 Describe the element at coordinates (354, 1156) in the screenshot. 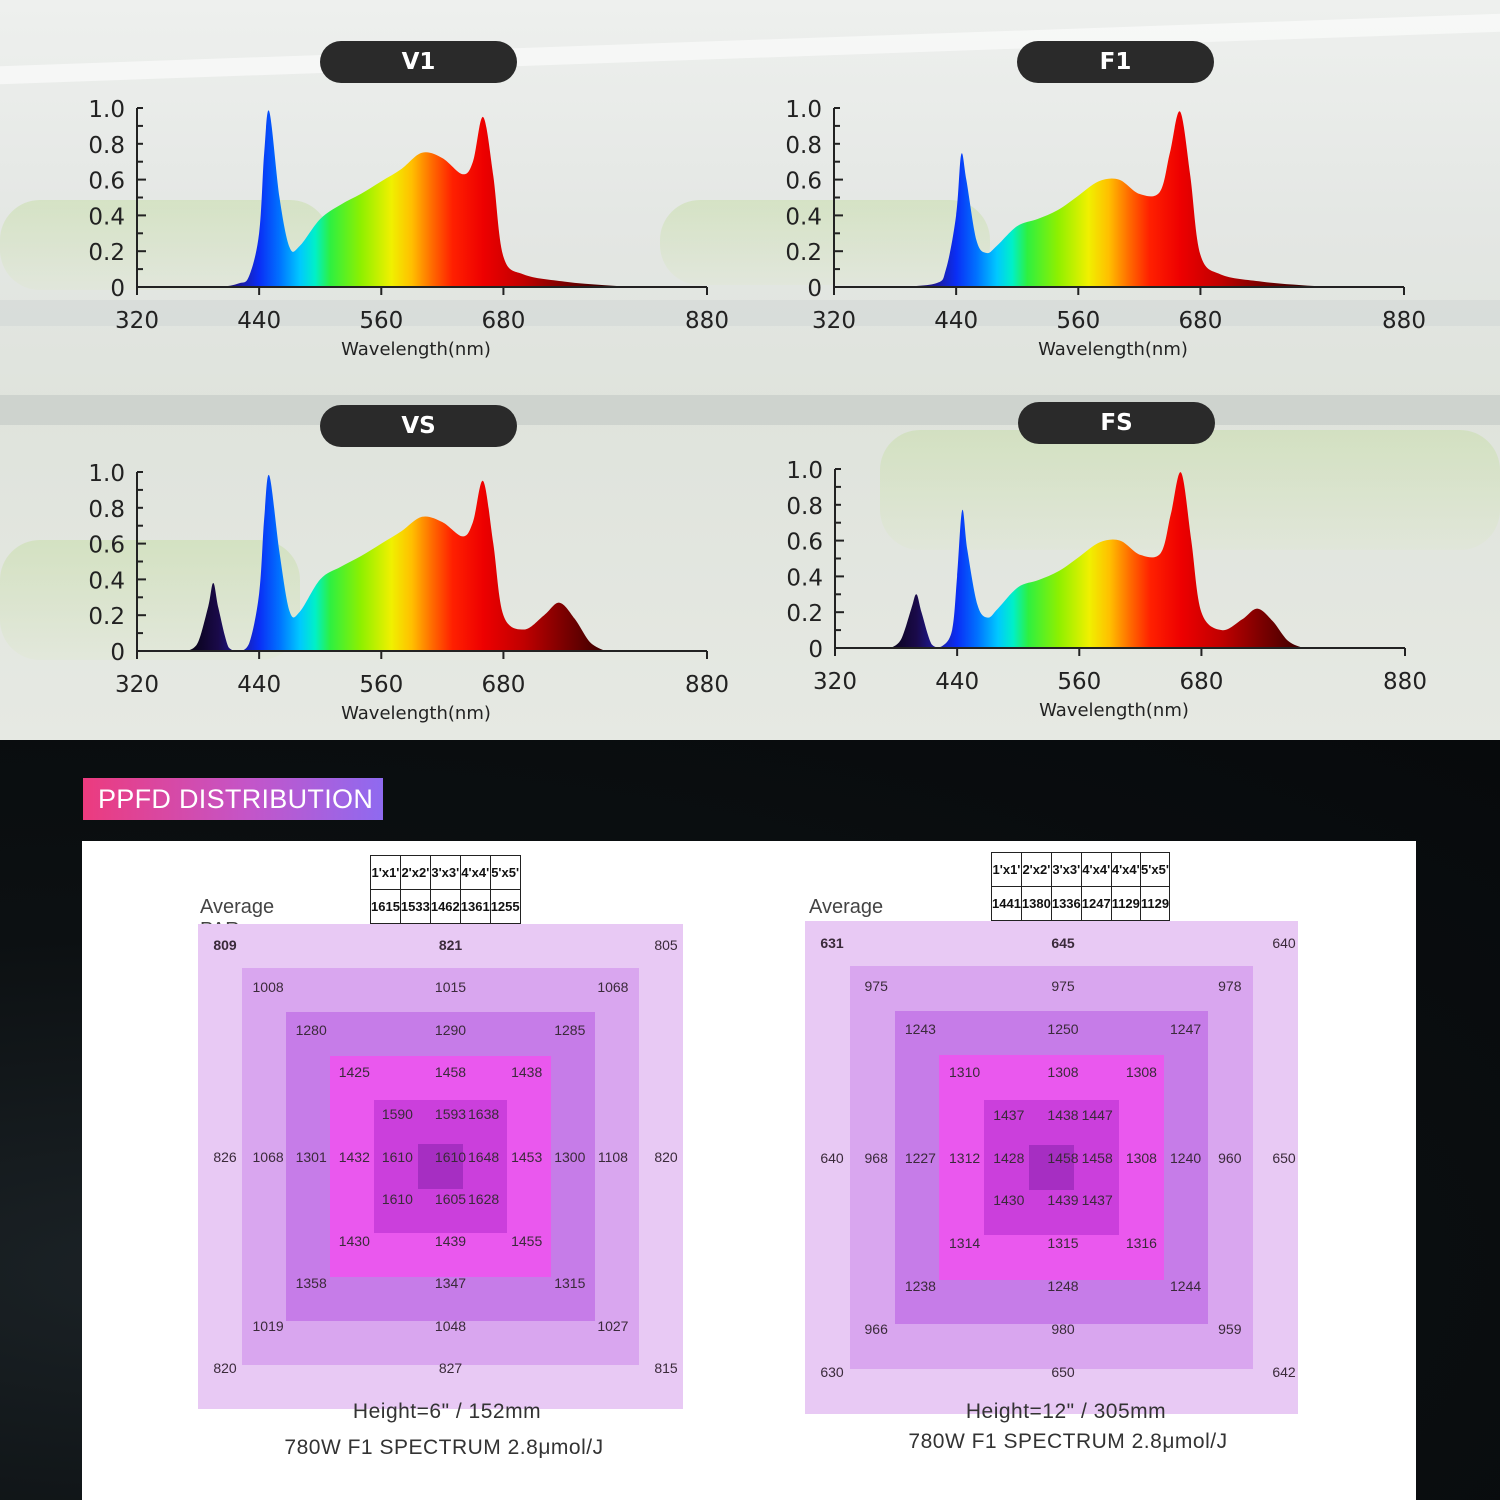

I see `ppfd-value: 1432` at that location.